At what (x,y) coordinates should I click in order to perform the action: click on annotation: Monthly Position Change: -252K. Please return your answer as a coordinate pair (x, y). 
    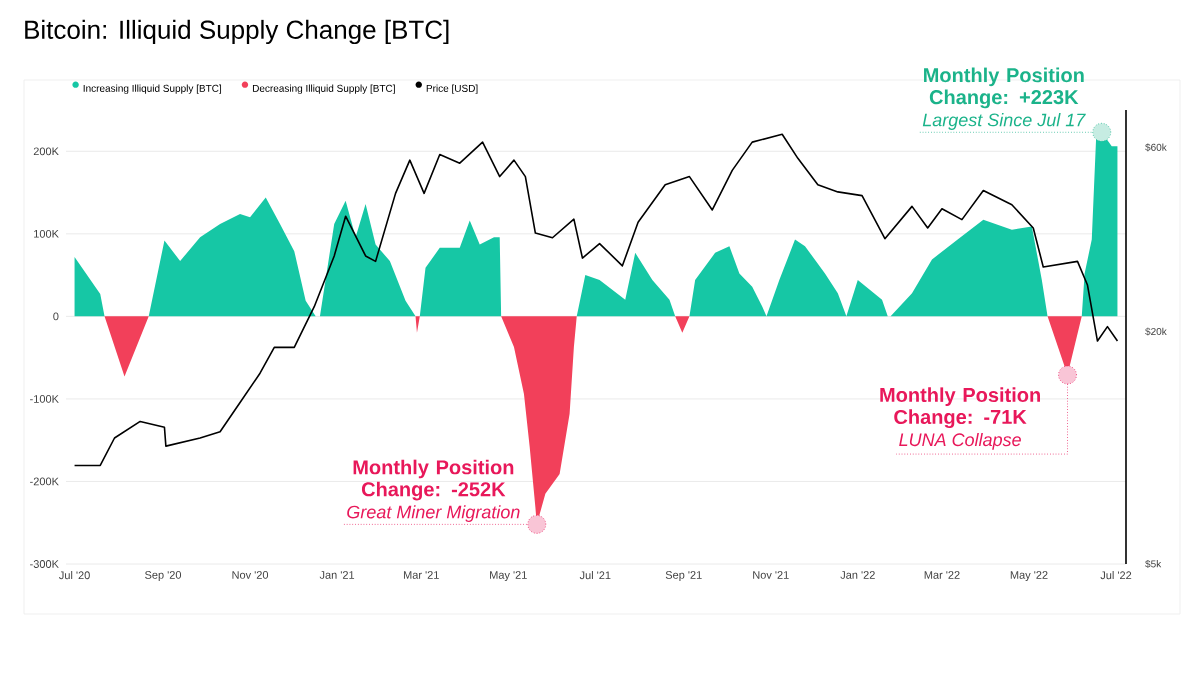
    Looking at the image, I should click on (433, 480).